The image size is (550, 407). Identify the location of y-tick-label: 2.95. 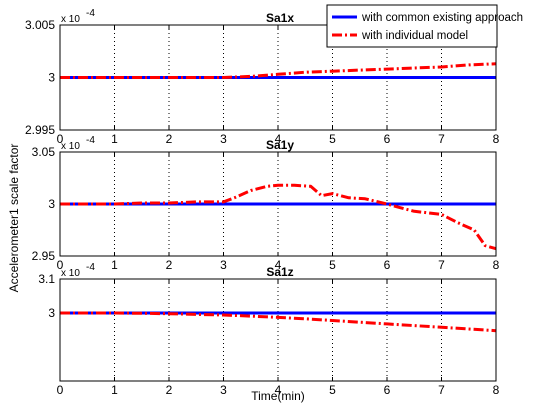
(44, 256).